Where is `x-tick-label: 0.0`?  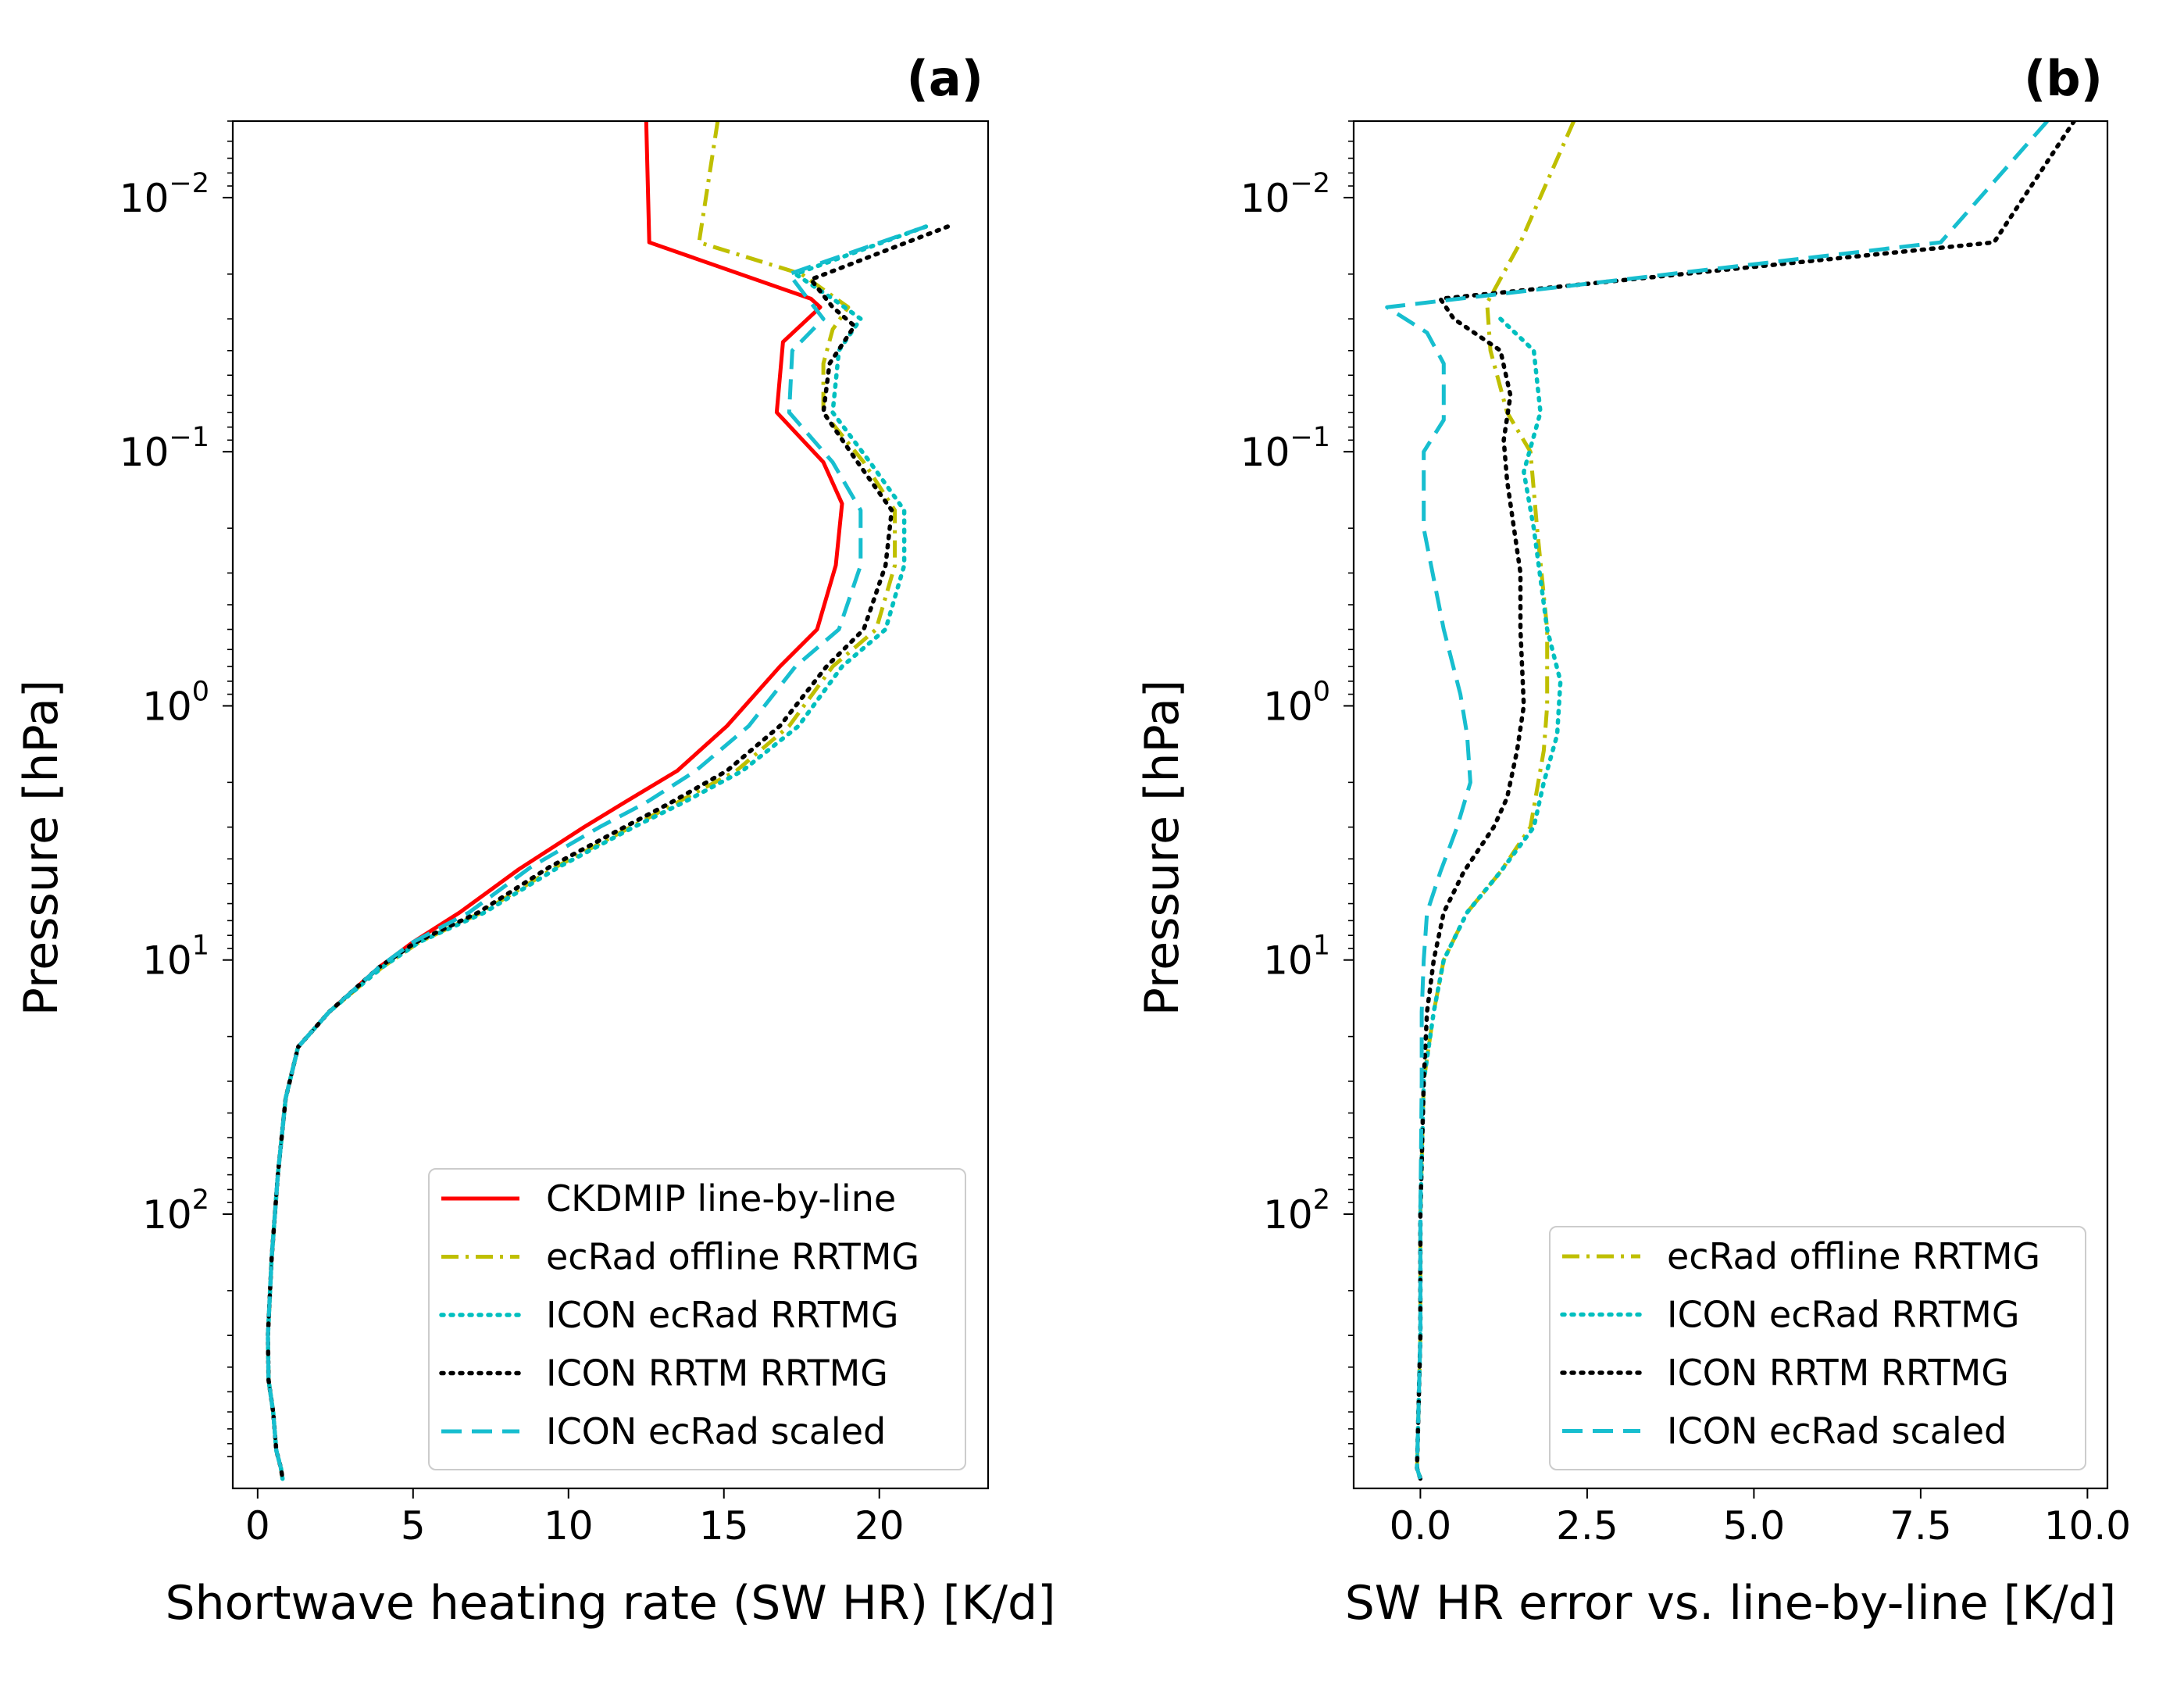 x-tick-label: 0.0 is located at coordinates (1421, 1526).